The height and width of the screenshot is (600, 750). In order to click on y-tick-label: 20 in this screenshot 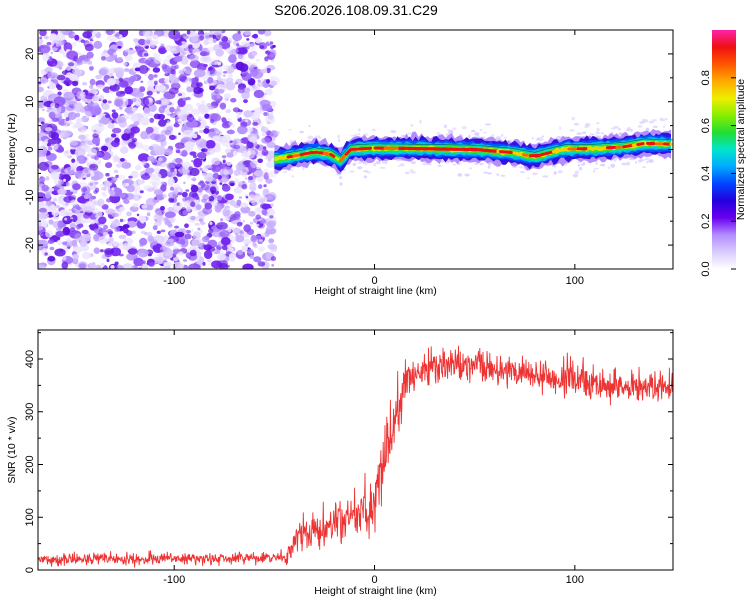, I will do `click(30, 54)`.